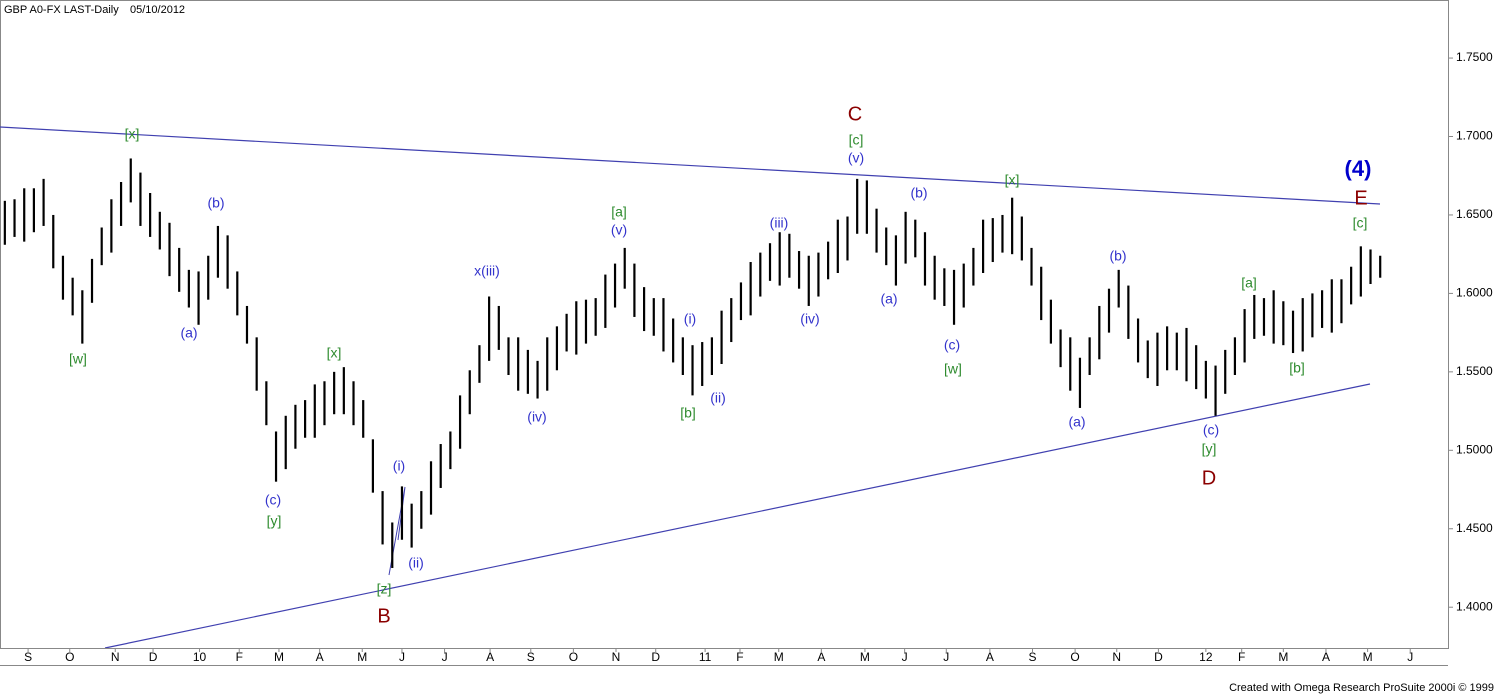  I want to click on y-tick-label: 1.7500, so click(1474, 57).